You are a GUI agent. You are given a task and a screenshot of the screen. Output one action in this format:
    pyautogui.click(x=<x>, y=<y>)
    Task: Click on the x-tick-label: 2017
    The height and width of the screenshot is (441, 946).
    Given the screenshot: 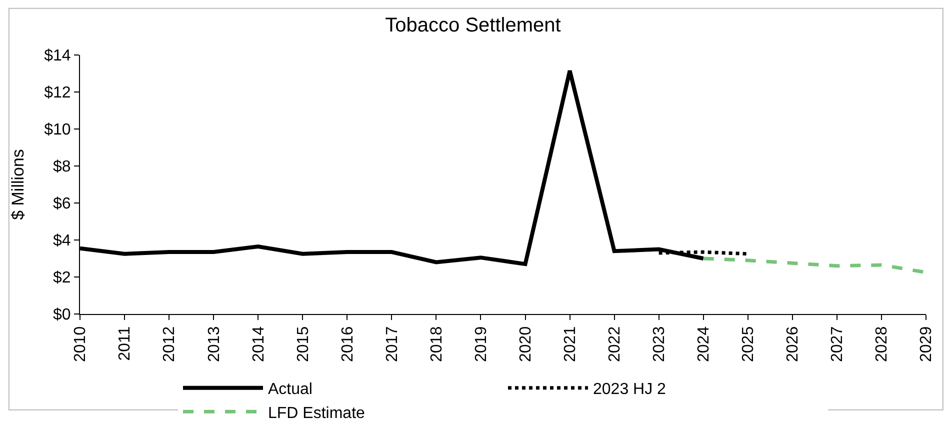 What is the action you would take?
    pyautogui.click(x=392, y=344)
    